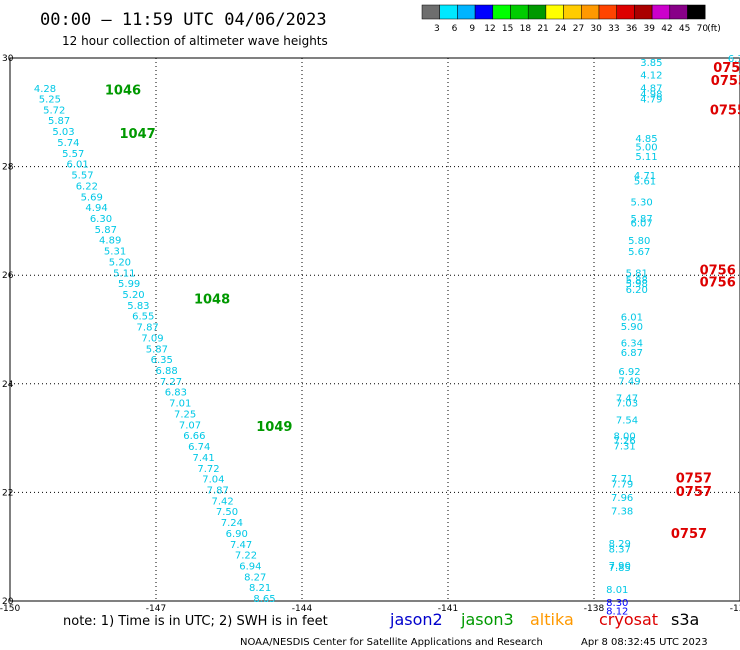 This screenshot has width=740, height=650. Describe the element at coordinates (632, 317) in the screenshot. I see `swh-value-label: 6.01` at that location.